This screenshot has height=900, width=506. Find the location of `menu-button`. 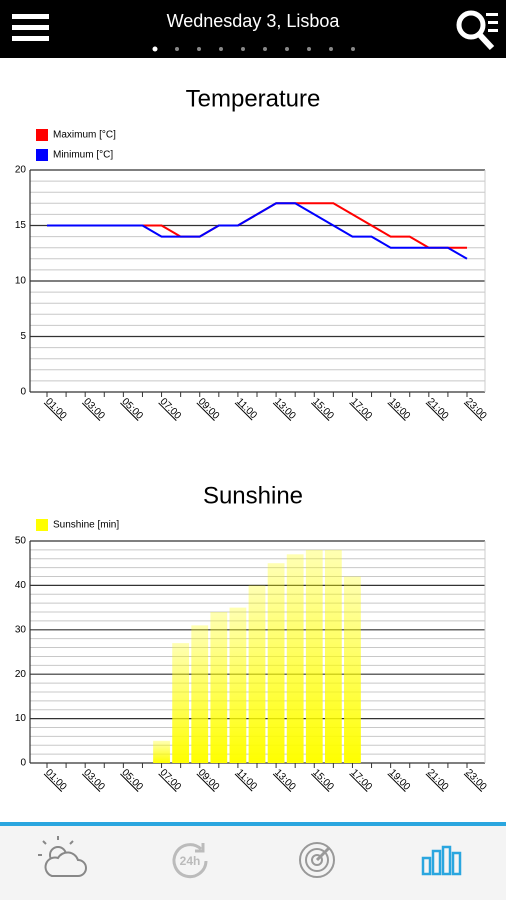

menu-button is located at coordinates (30, 27).